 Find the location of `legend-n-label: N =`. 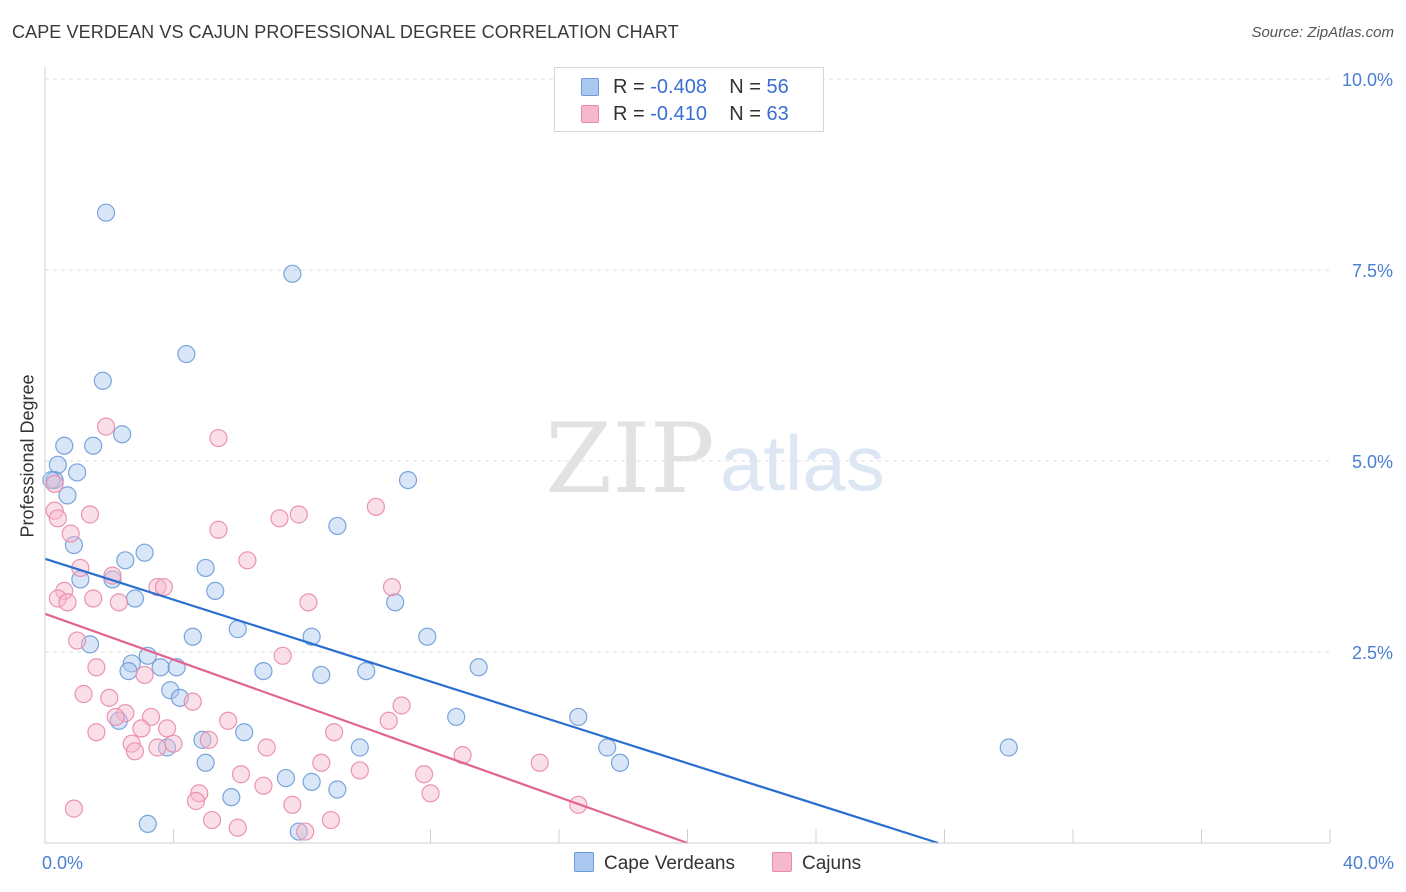

legend-n-label: N = is located at coordinates (748, 114).